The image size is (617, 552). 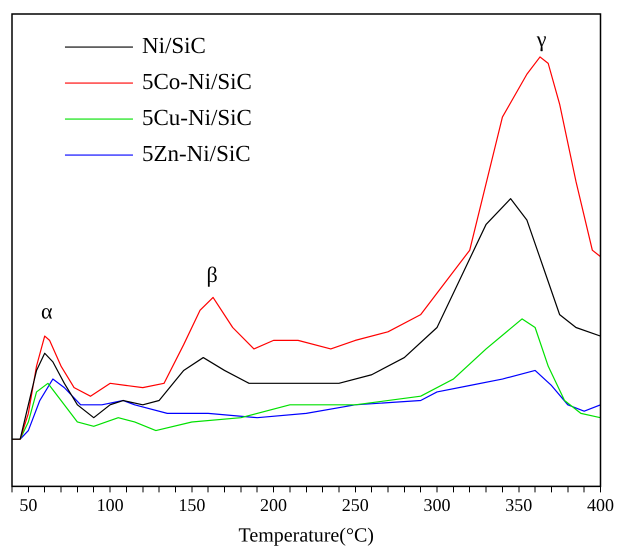 I want to click on x-tick-label: 300, so click(x=437, y=504).